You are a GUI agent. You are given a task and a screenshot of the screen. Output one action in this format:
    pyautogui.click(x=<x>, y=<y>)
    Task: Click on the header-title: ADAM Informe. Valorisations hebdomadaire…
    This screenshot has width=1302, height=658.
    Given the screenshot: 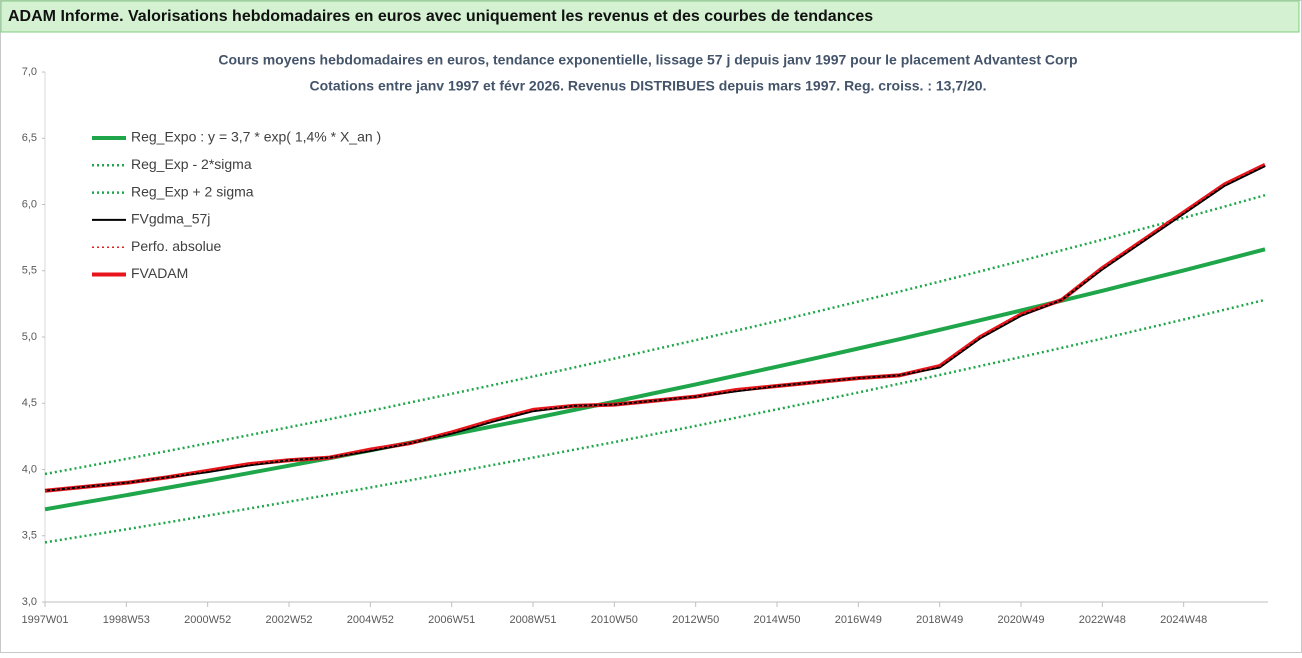 What is the action you would take?
    pyautogui.click(x=440, y=16)
    